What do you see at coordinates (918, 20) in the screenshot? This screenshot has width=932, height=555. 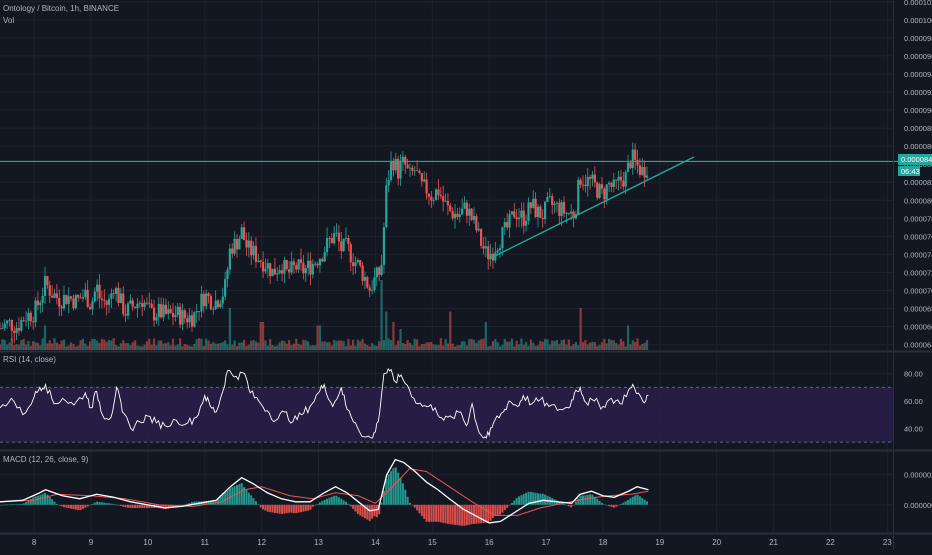 I see `price-tick-label: 0.0001000` at bounding box center [918, 20].